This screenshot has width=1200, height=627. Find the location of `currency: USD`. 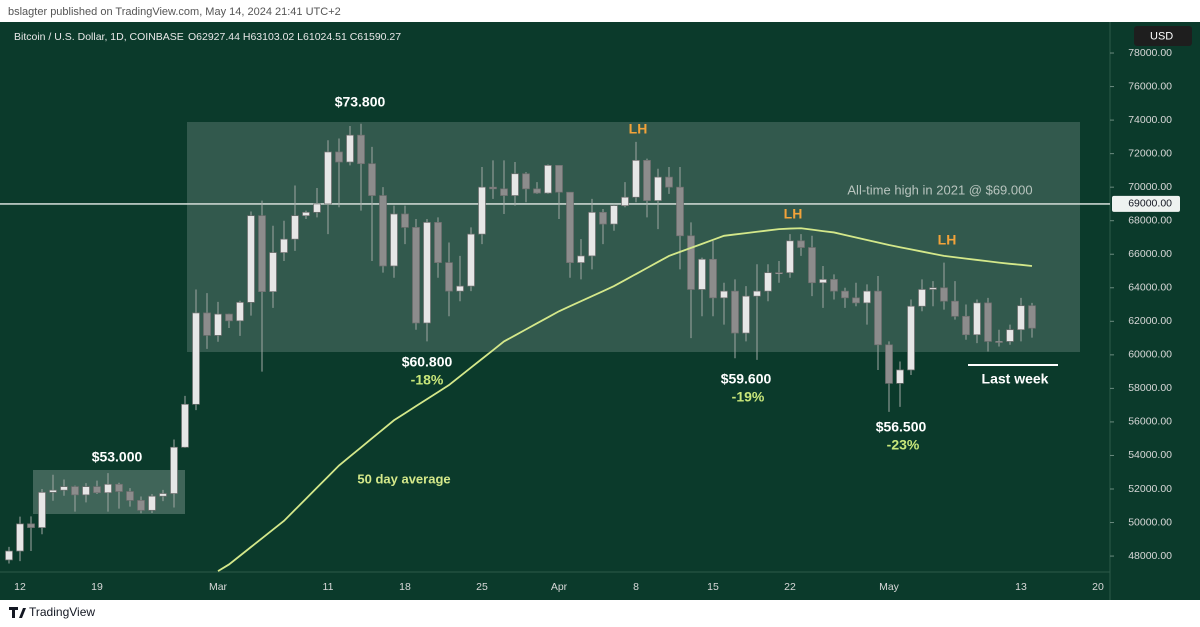

currency: USD is located at coordinates (1161, 36).